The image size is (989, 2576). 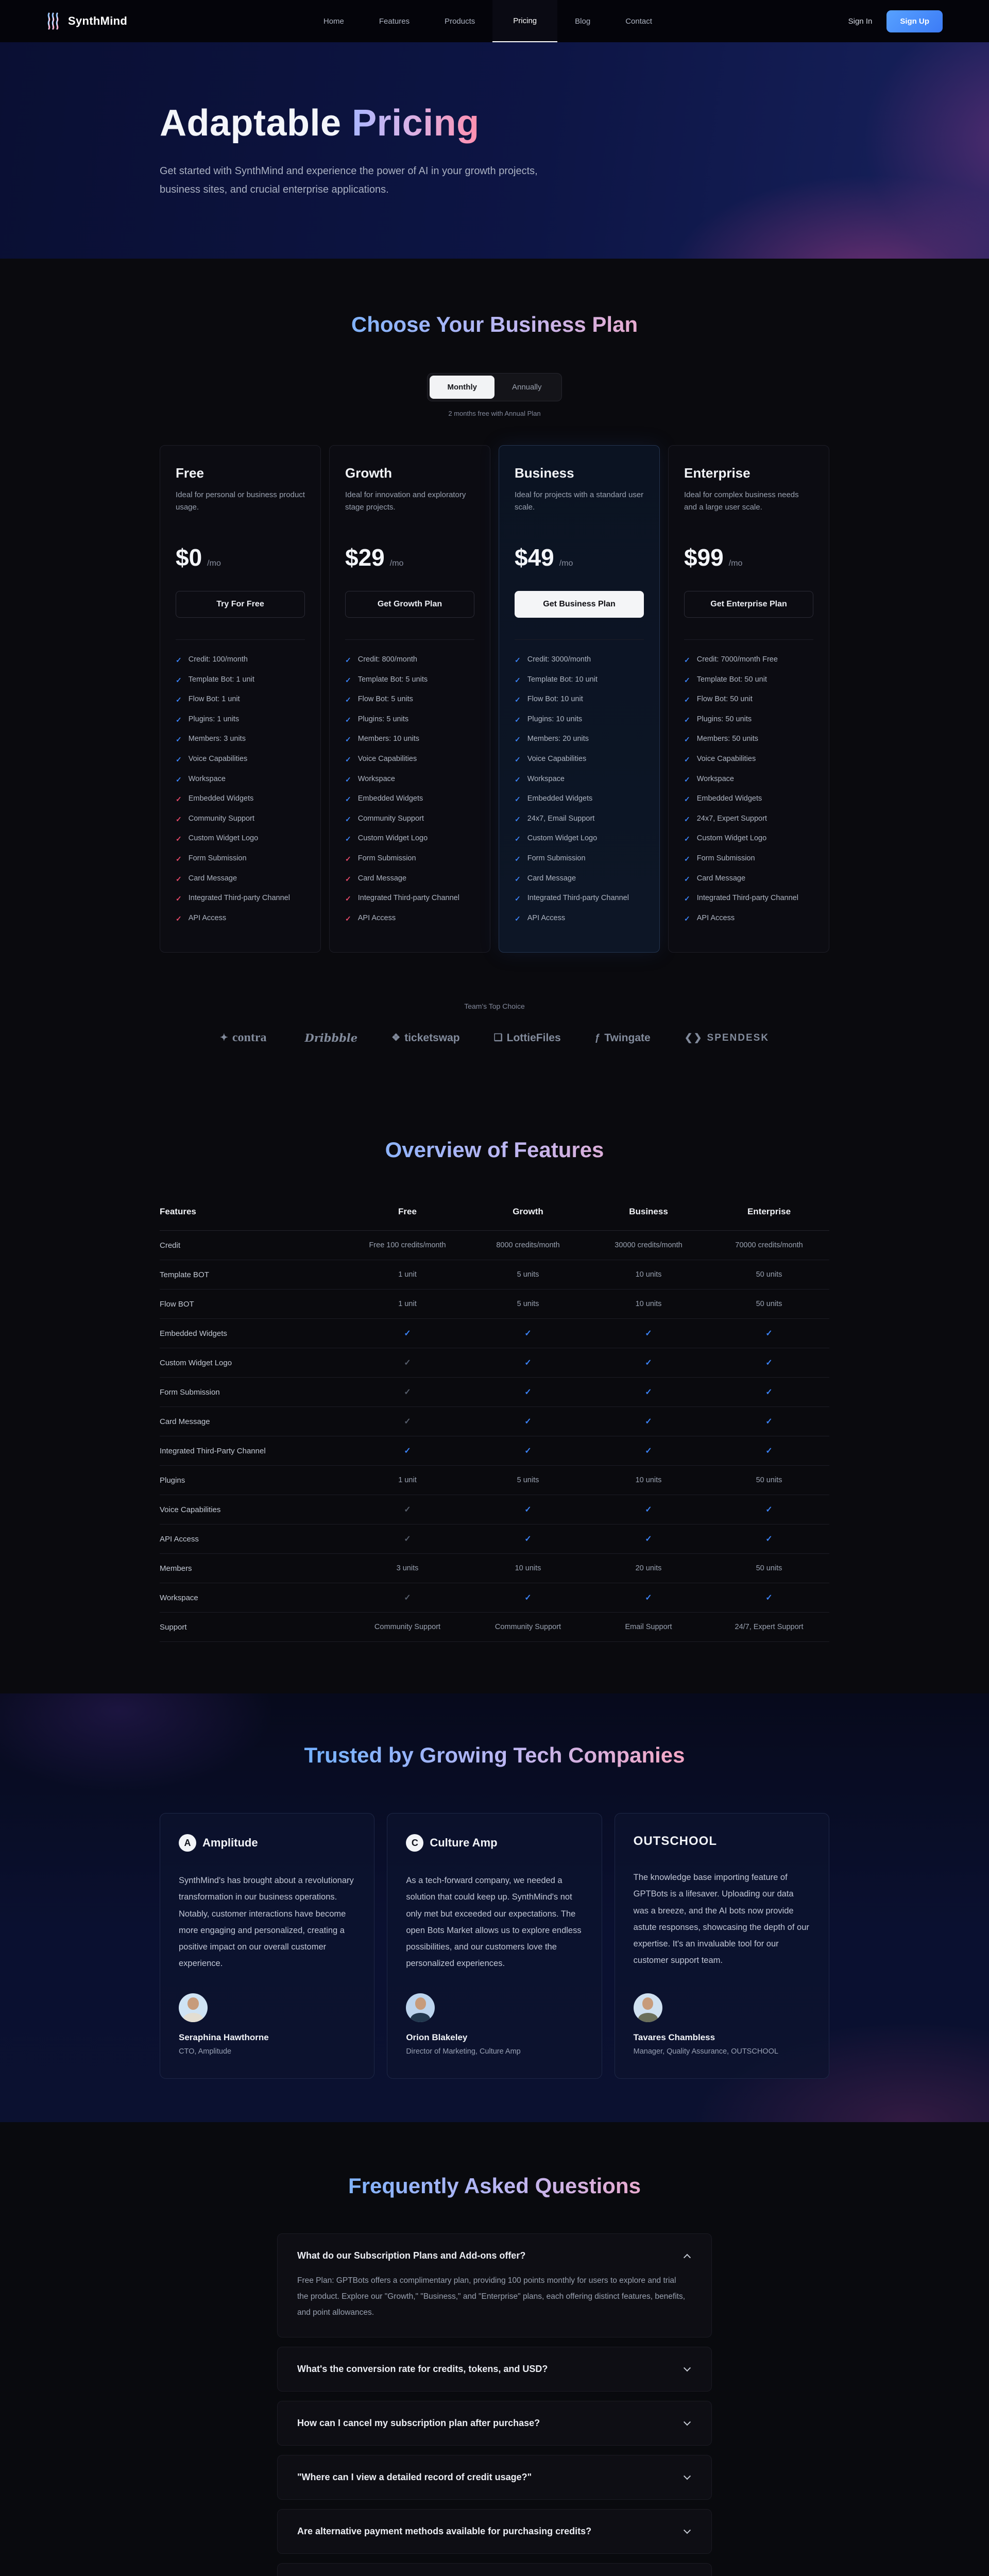 I want to click on column-header-features: Features, so click(x=178, y=1212).